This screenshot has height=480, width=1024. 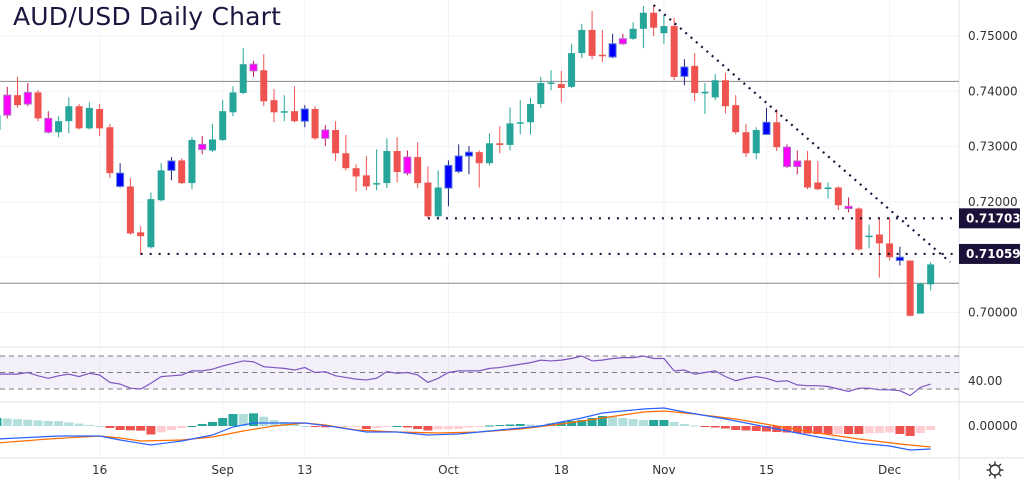 I want to click on price-level-label-box, so click(x=989, y=253).